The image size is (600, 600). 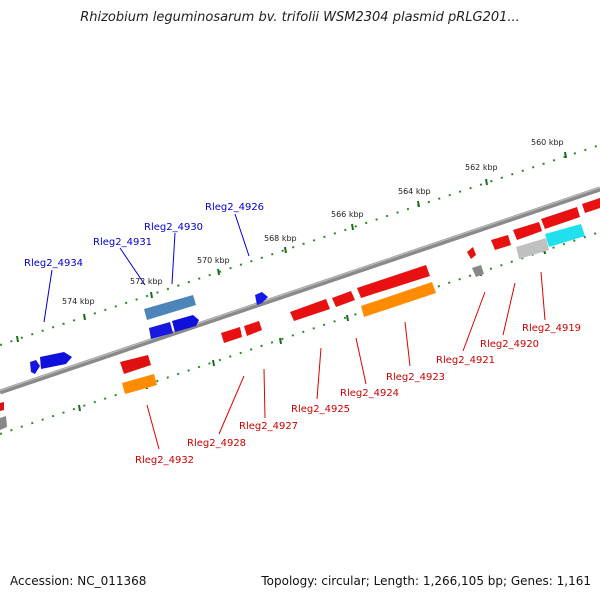 What do you see at coordinates (146, 281) in the screenshot?
I see `kbp-label: 572 kbp` at bounding box center [146, 281].